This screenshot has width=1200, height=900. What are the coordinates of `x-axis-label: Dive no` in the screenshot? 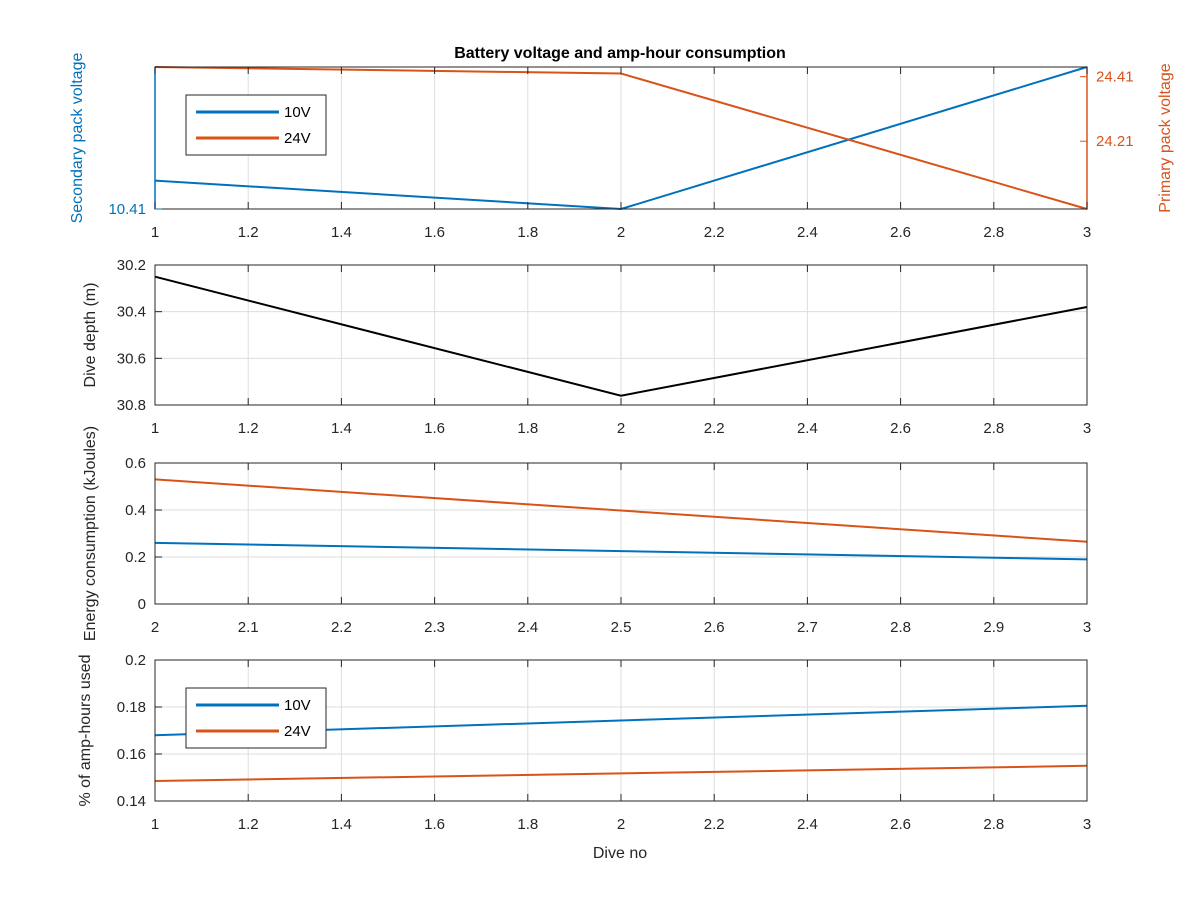 It's located at (620, 853).